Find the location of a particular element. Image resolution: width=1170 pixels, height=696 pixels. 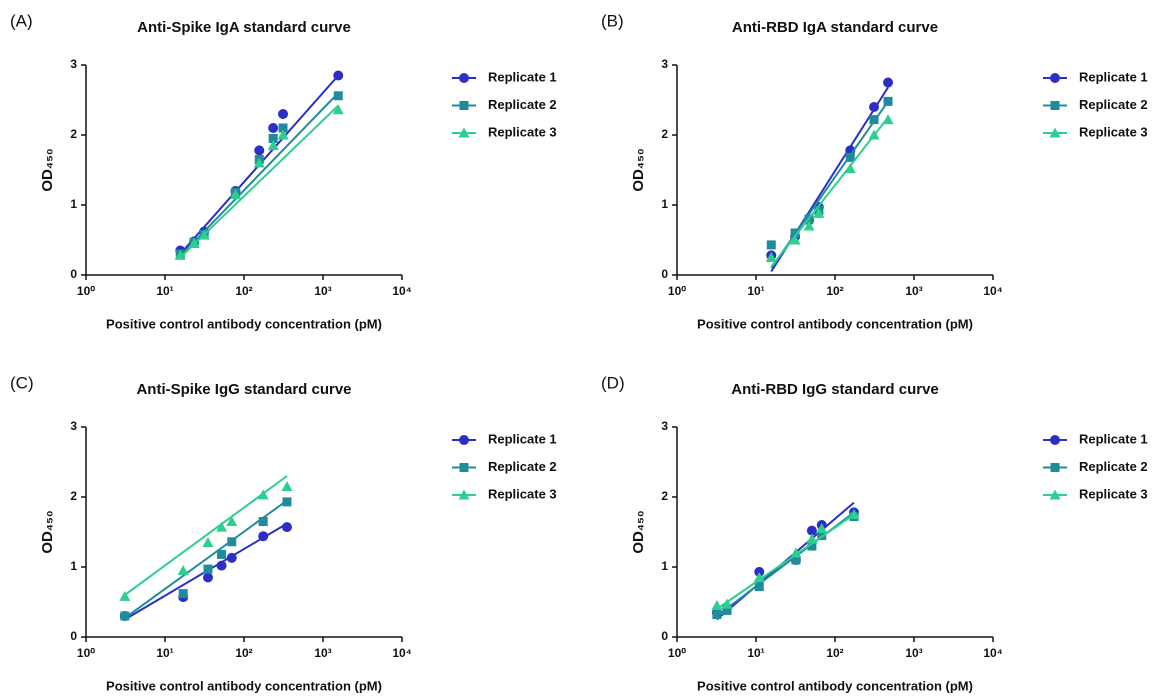

chart-title: Anti-Spike IgG standard curve is located at coordinates (243, 389).